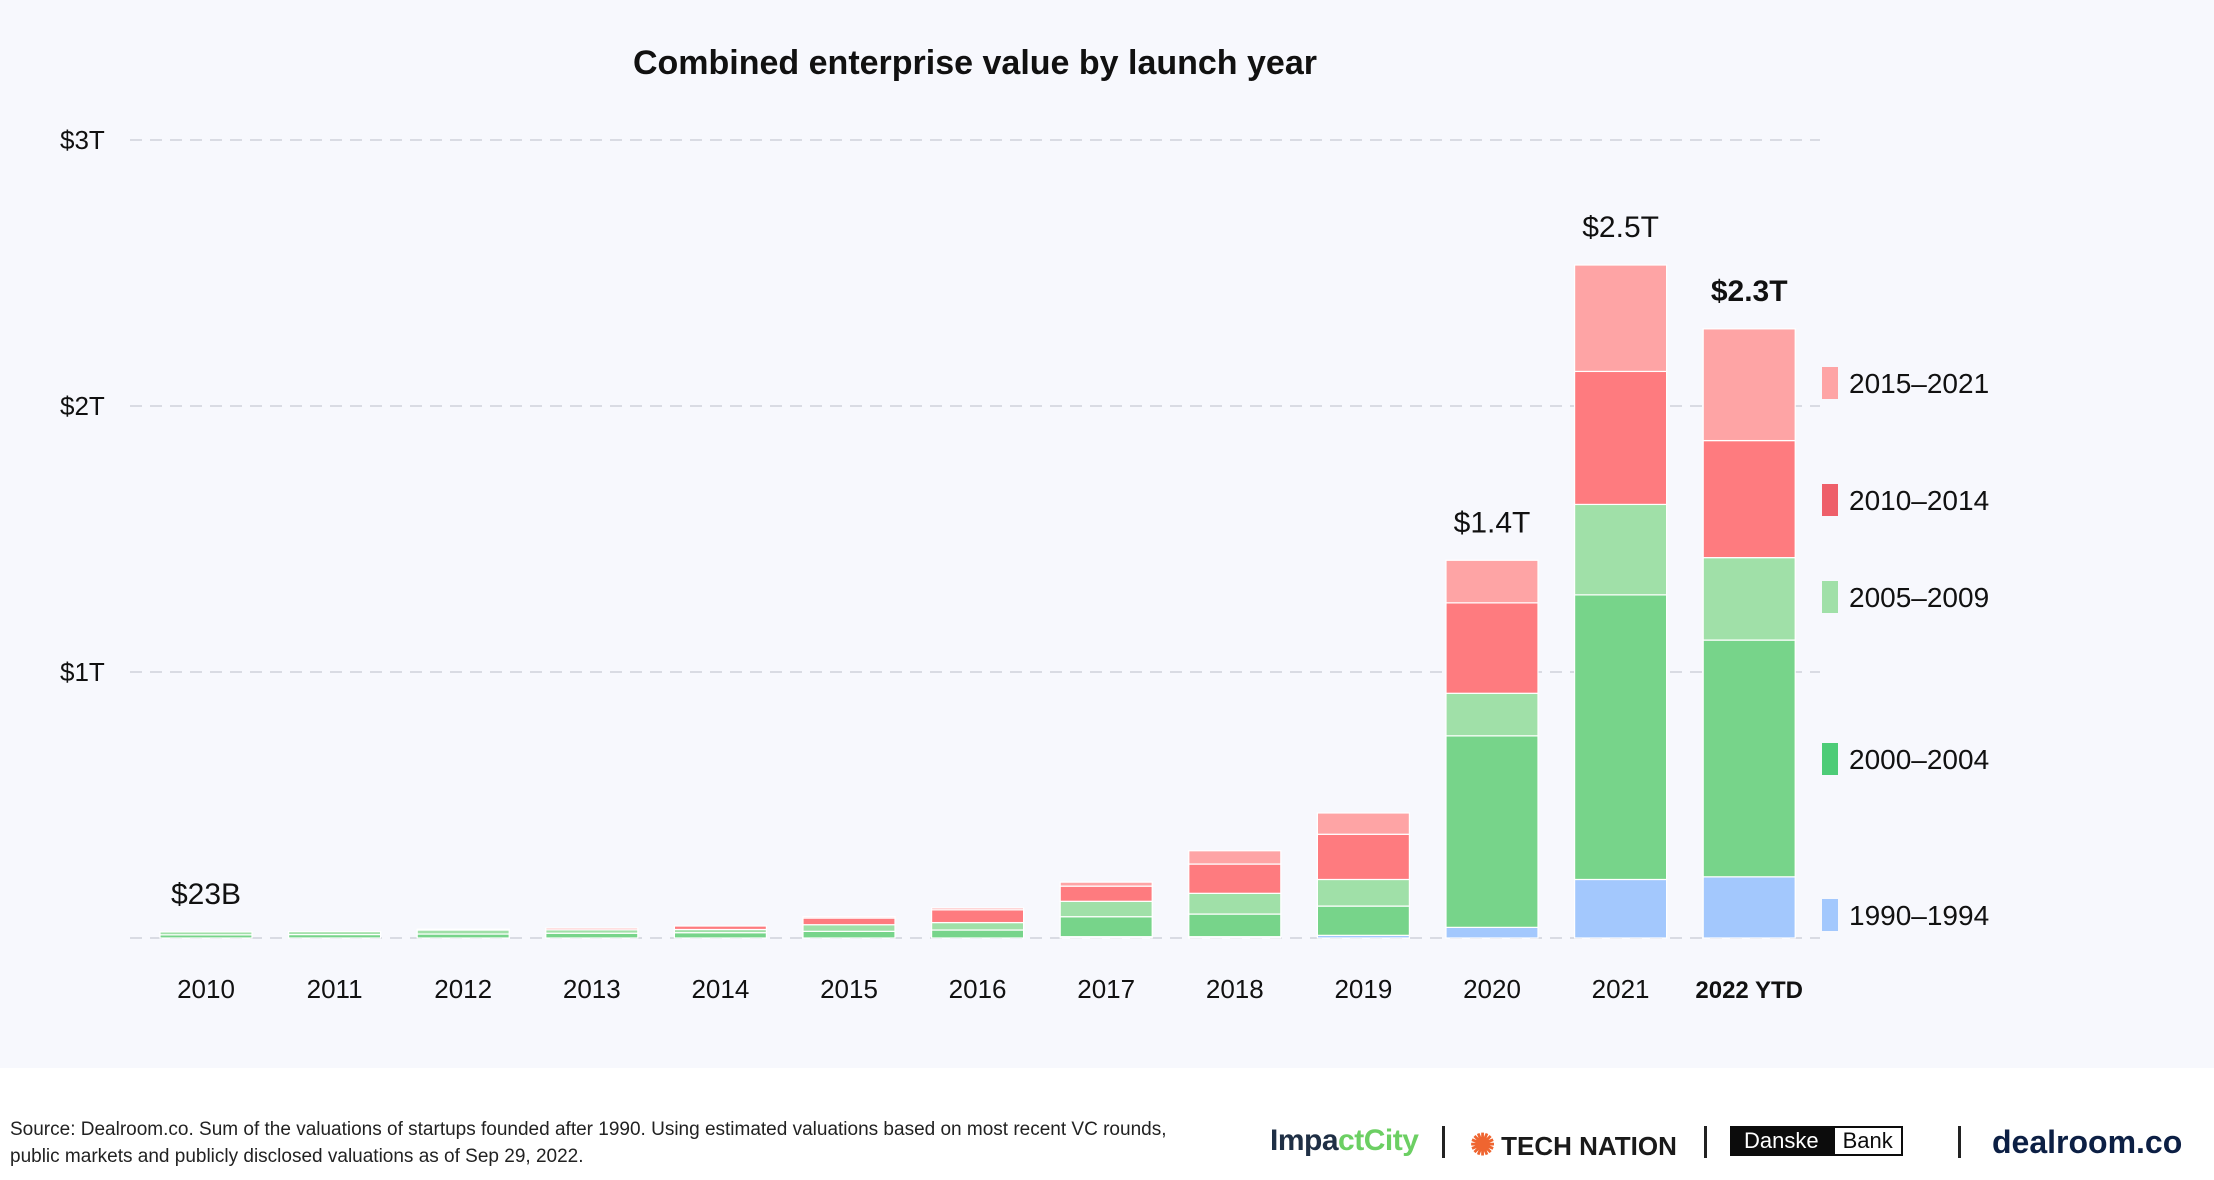 This screenshot has width=2214, height=1180. Describe the element at coordinates (592, 989) in the screenshot. I see `x-tick-label: 2013` at that location.